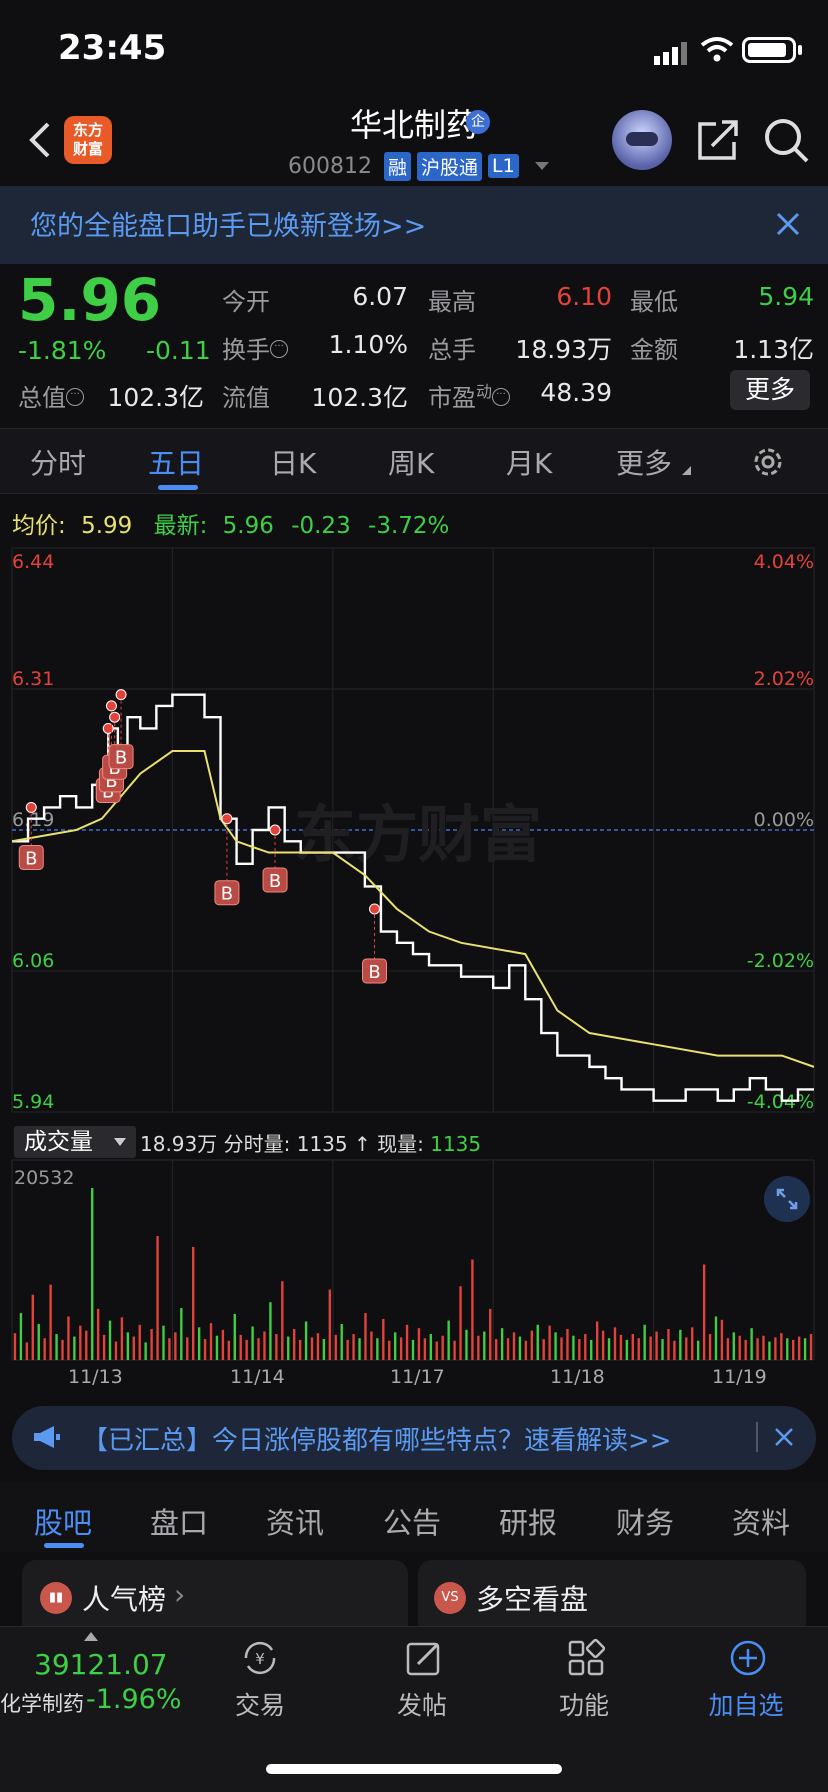 Image resolution: width=828 pixels, height=1792 pixels. I want to click on bull-bear-card-title: 多空看盘, so click(532, 1599).